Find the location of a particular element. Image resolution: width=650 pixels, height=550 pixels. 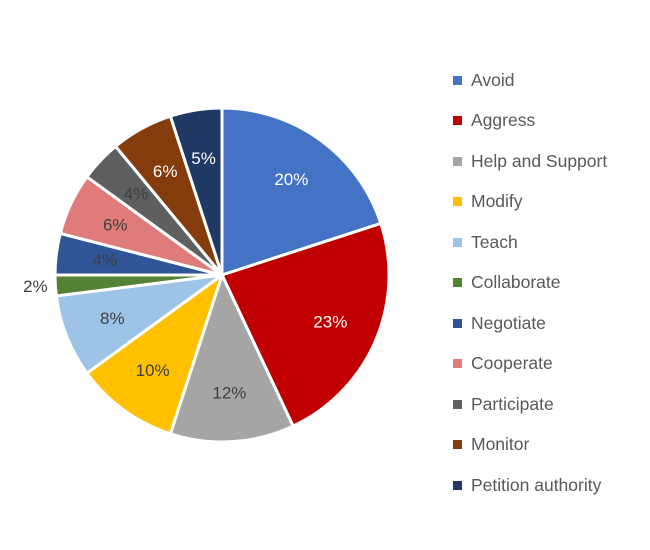

data-label-avoid: 20% is located at coordinates (291, 179).